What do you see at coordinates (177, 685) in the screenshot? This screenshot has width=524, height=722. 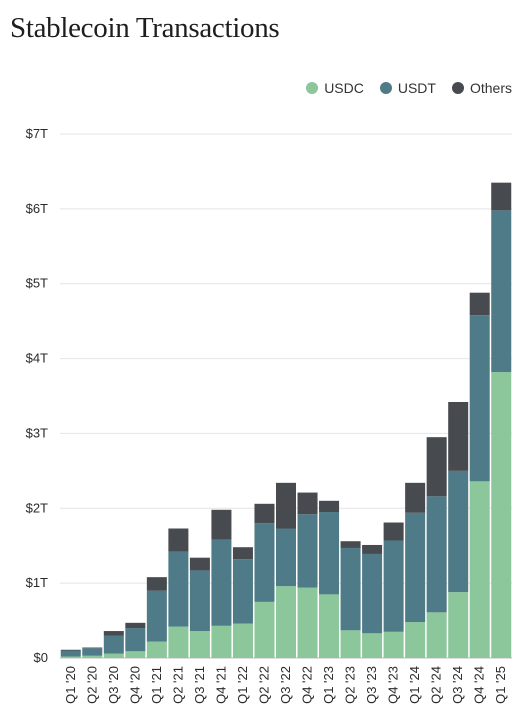 I see `x-tick-label-5: Q2 '21` at bounding box center [177, 685].